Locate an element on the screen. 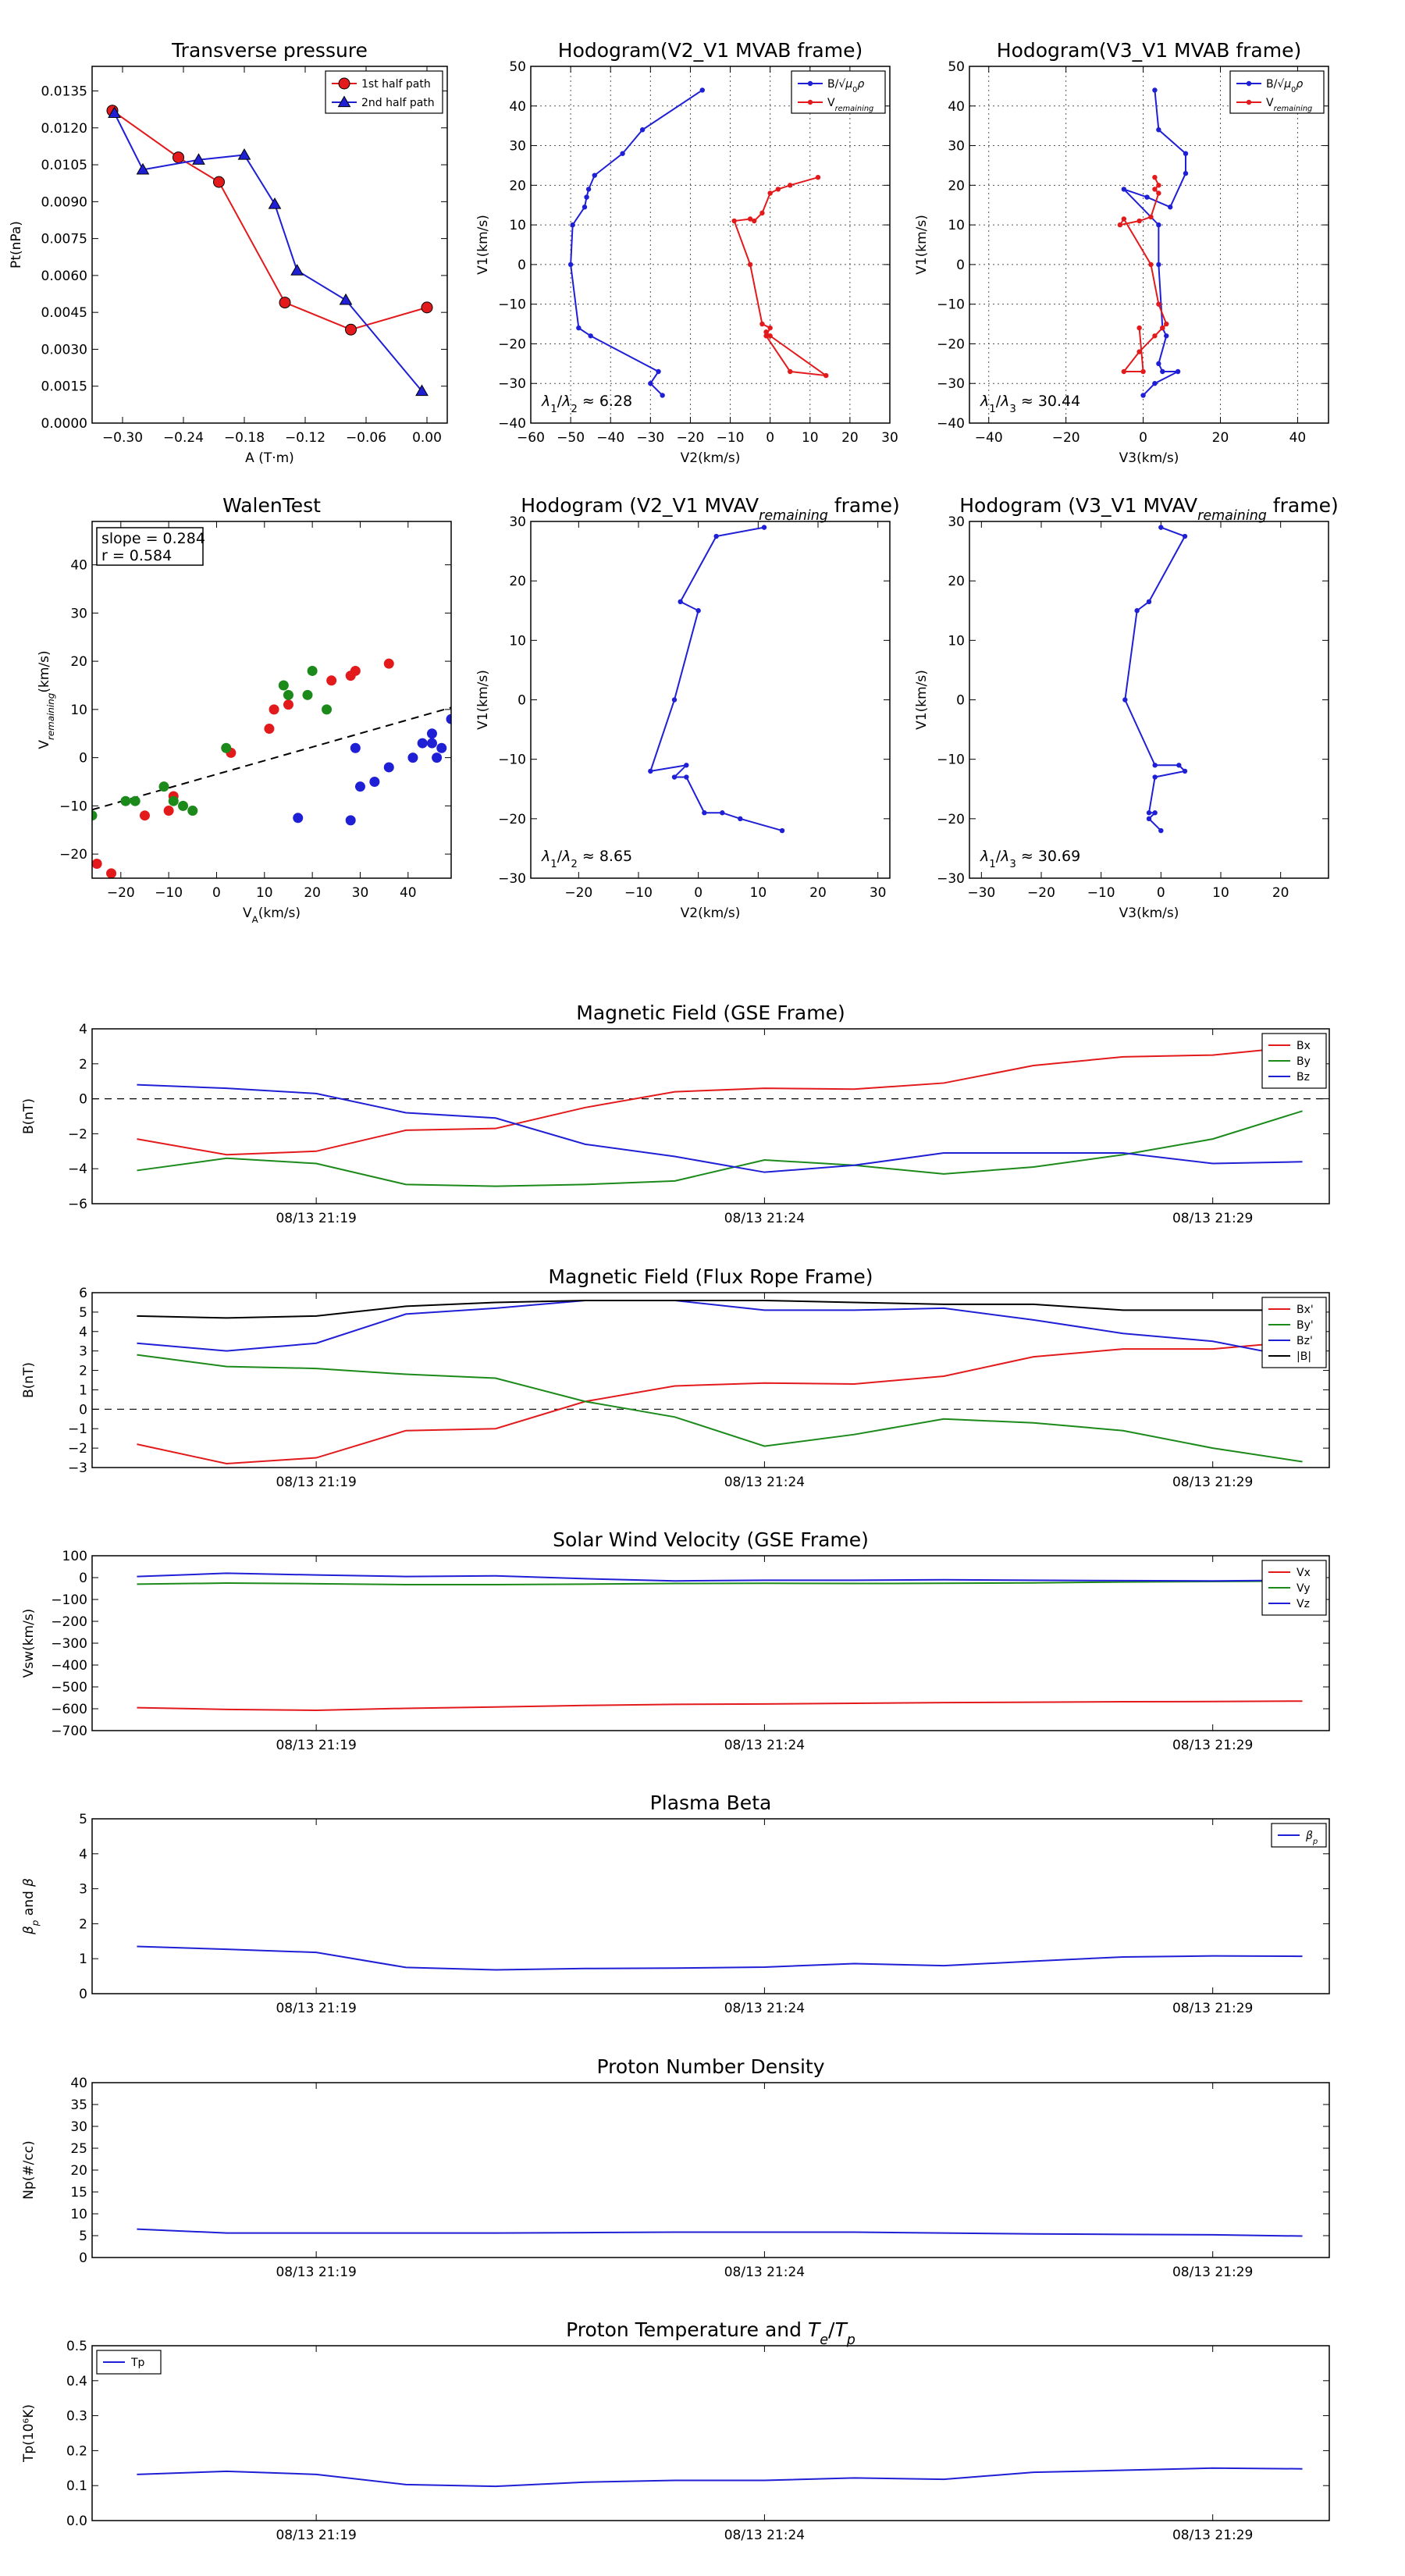 The height and width of the screenshot is (2576, 1405). y-tick-label: 2 is located at coordinates (83, 1065).